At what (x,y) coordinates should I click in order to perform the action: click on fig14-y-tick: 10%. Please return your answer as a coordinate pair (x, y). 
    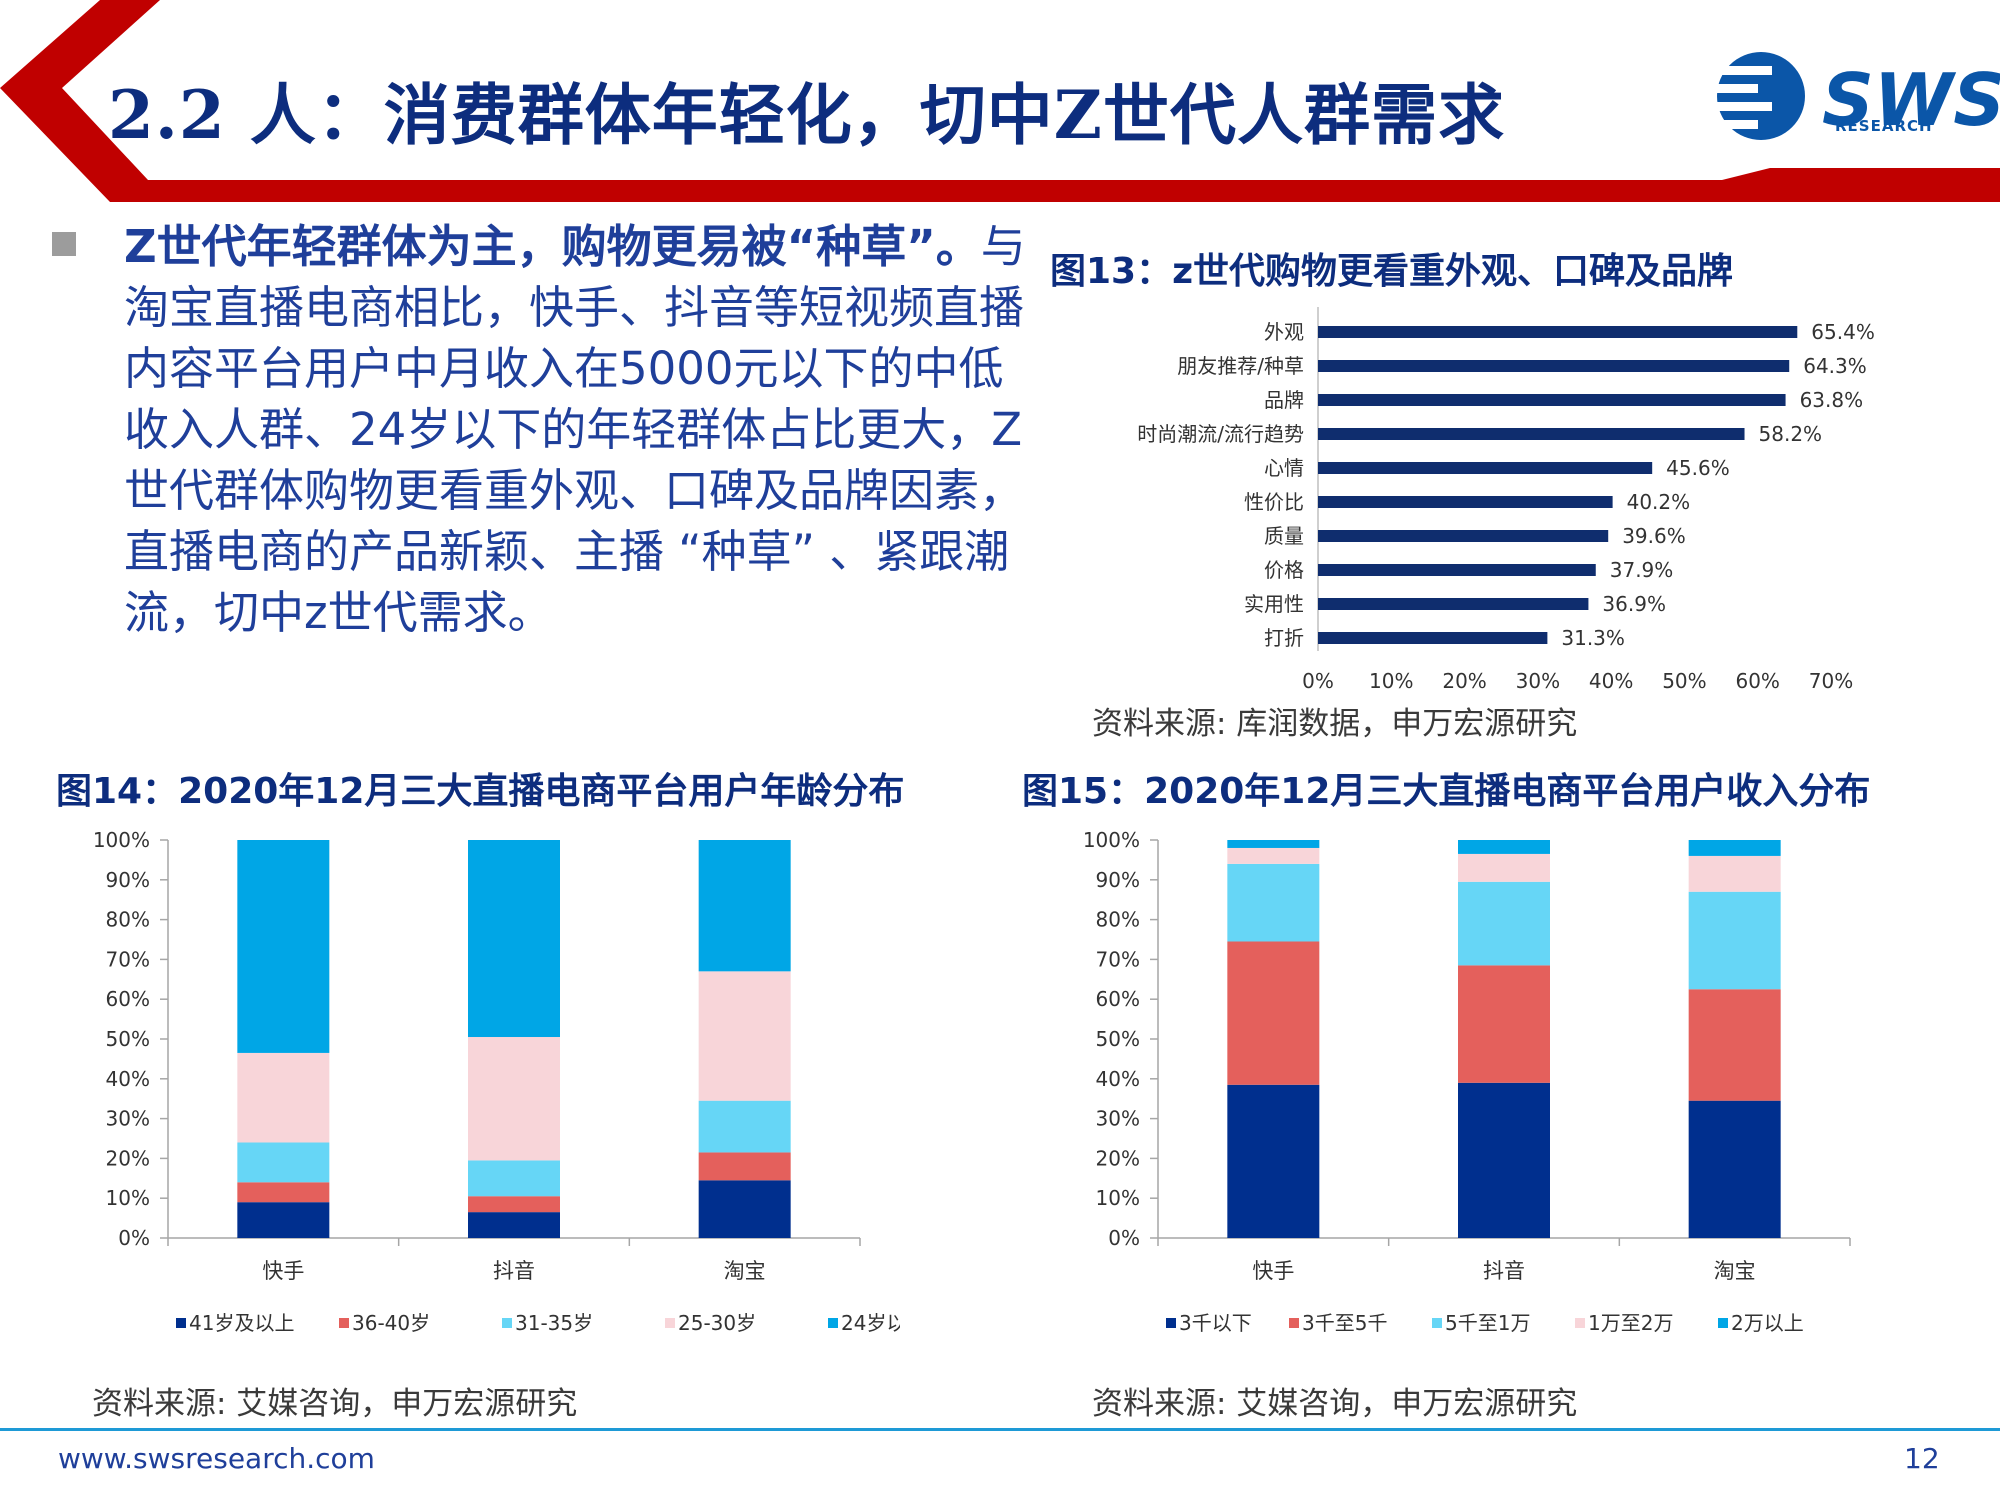
    Looking at the image, I should click on (128, 1198).